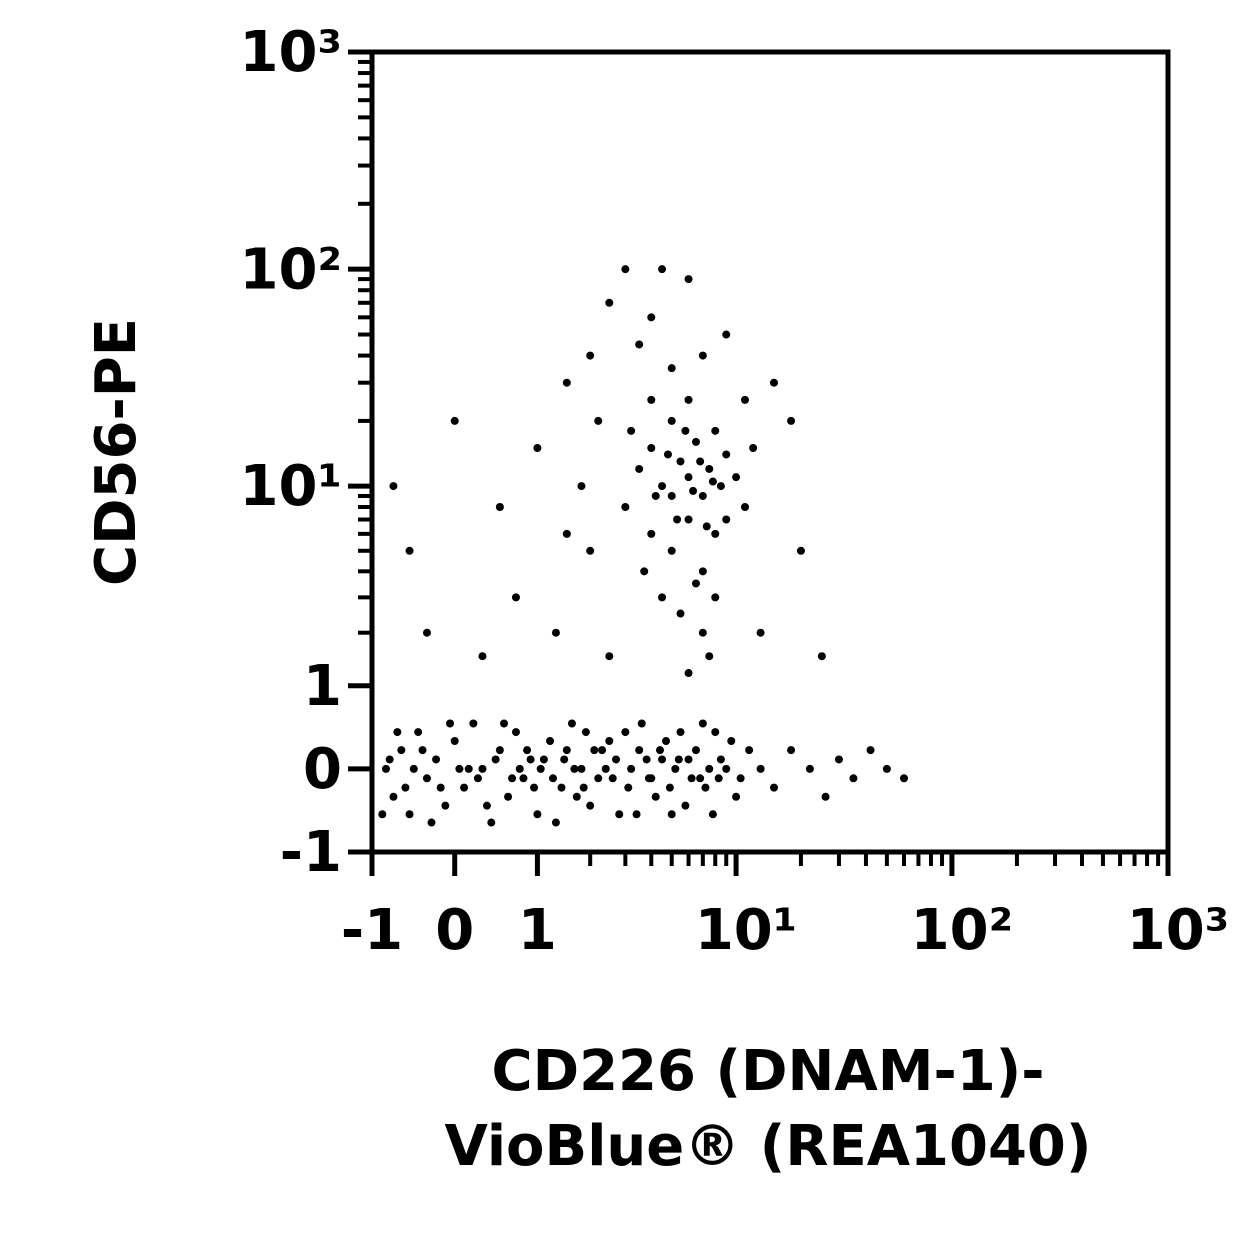 The height and width of the screenshot is (1250, 1250). Describe the element at coordinates (746, 930) in the screenshot. I see `x-tick-label: 10¹` at that location.